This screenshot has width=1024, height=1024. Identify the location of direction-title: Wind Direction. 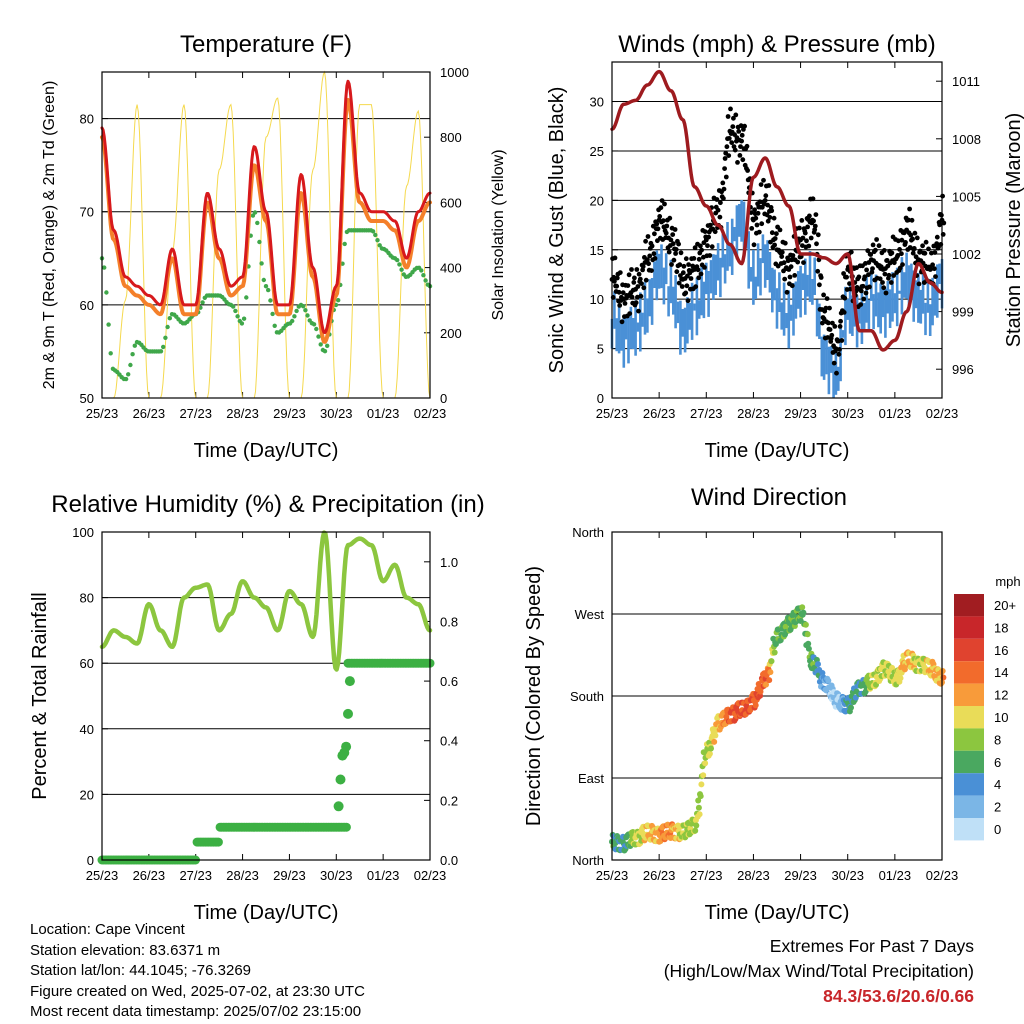
(769, 497).